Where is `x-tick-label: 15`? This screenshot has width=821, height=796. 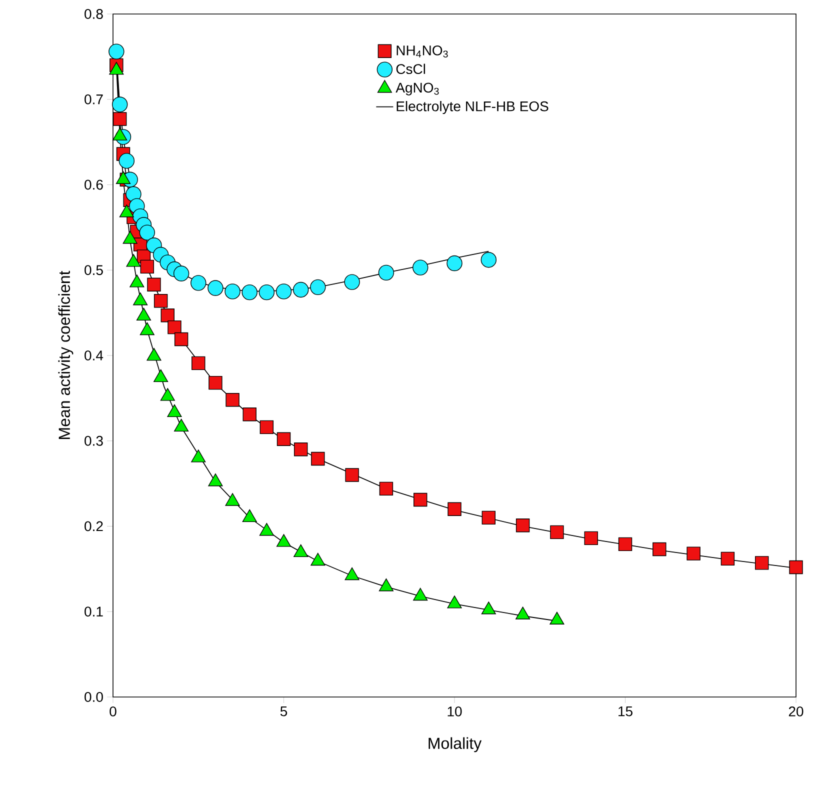
x-tick-label: 15 is located at coordinates (625, 711).